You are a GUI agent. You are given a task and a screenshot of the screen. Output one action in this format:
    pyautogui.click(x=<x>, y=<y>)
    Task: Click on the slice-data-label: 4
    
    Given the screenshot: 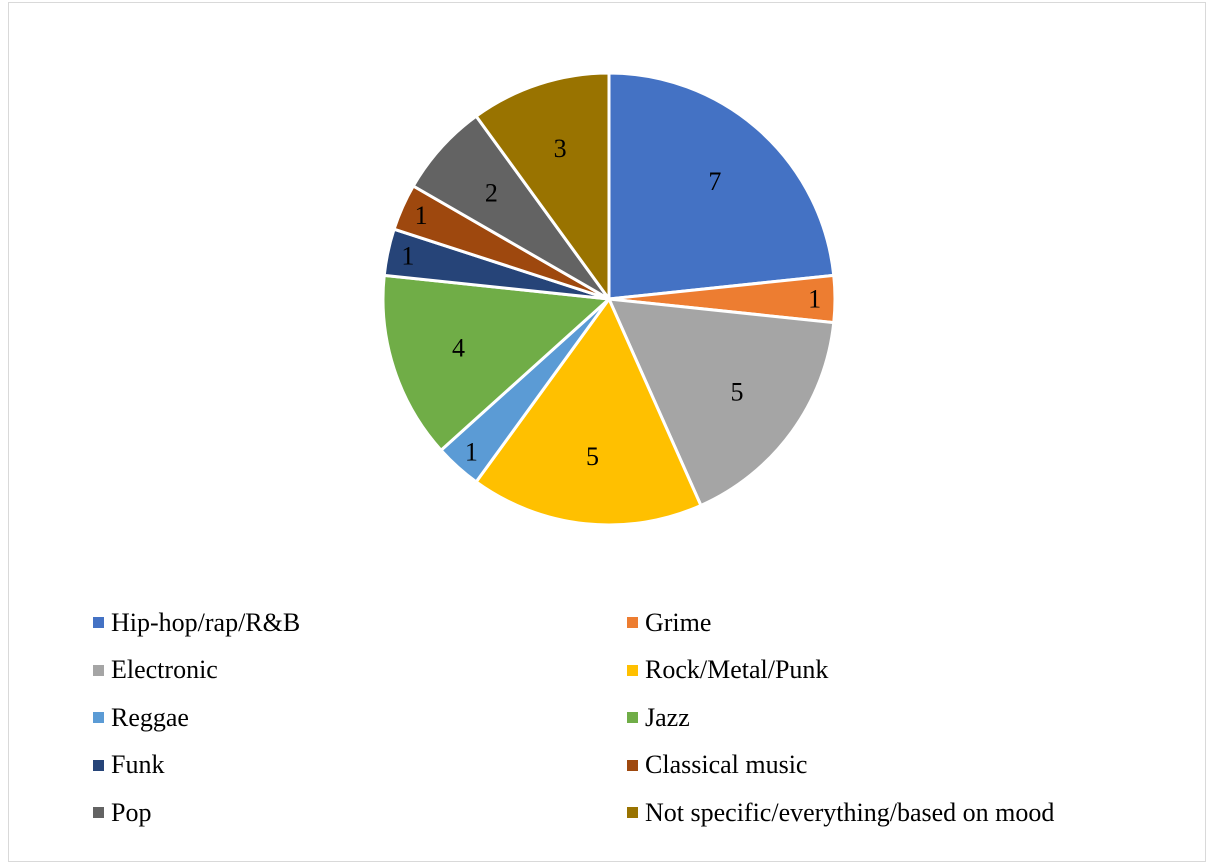 What is the action you would take?
    pyautogui.click(x=458, y=347)
    